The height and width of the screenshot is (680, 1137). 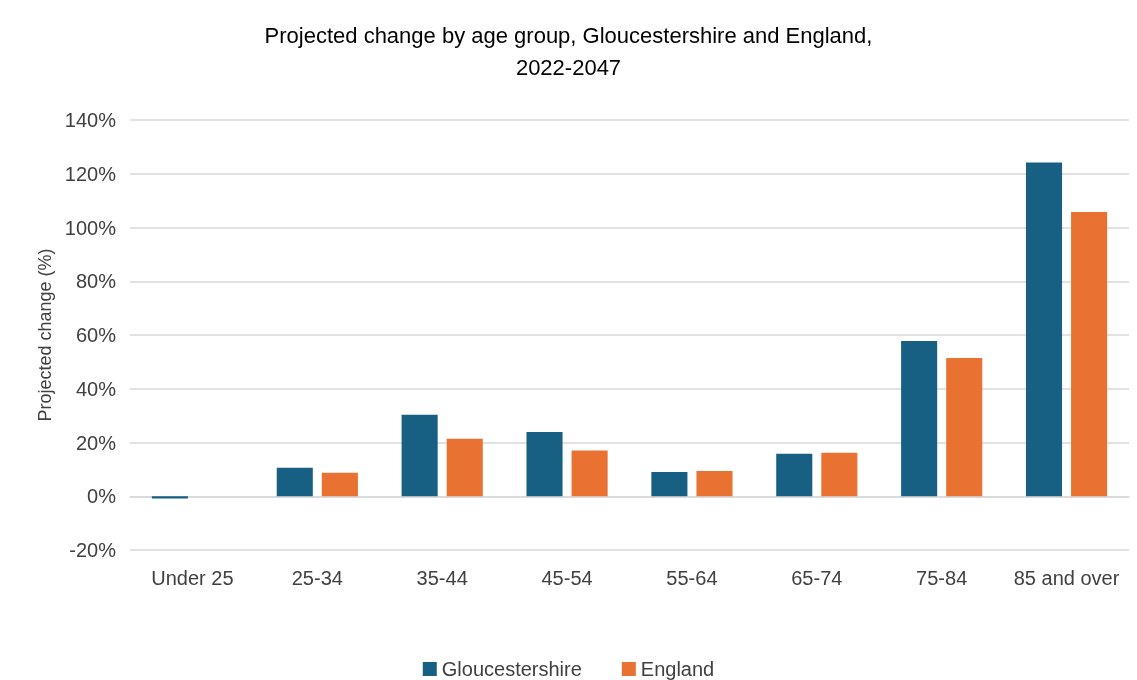 What do you see at coordinates (96, 388) in the screenshot?
I see `y-tick-label: 40%` at bounding box center [96, 388].